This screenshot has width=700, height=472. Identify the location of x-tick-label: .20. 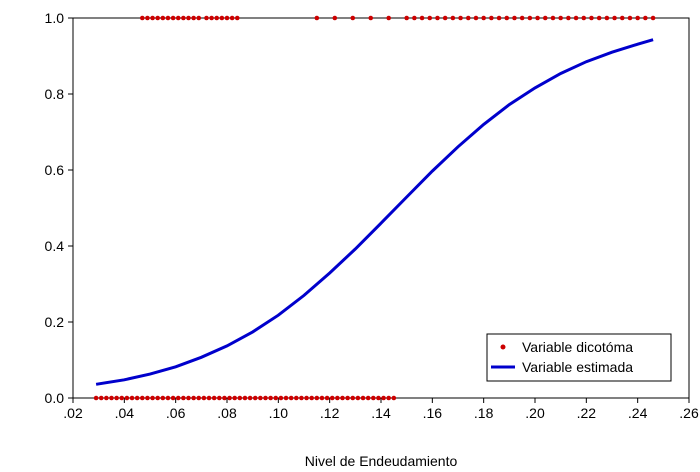
(535, 413).